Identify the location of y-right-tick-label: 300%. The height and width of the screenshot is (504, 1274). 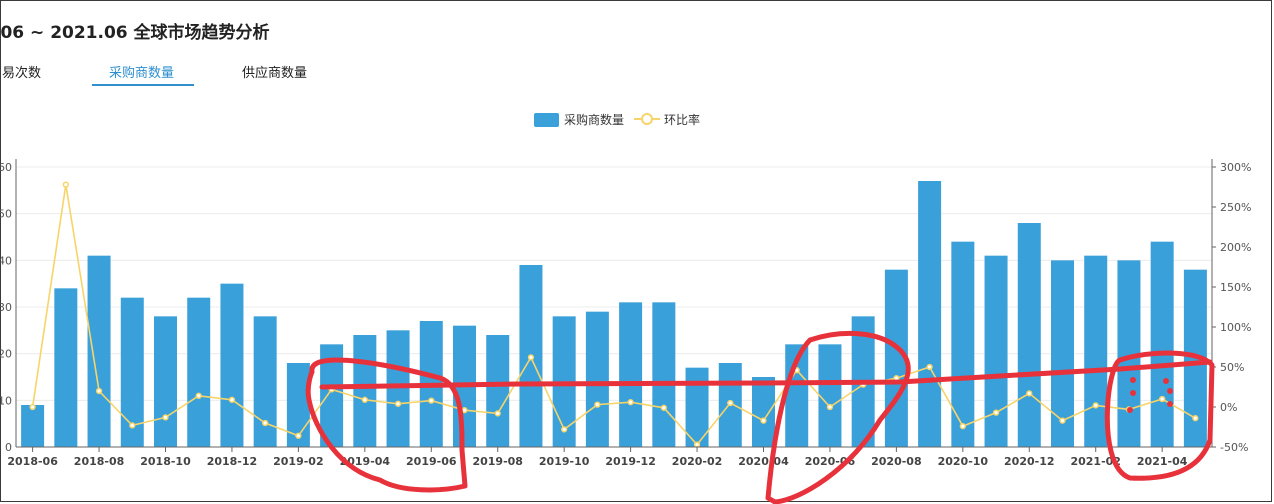
(1235, 167).